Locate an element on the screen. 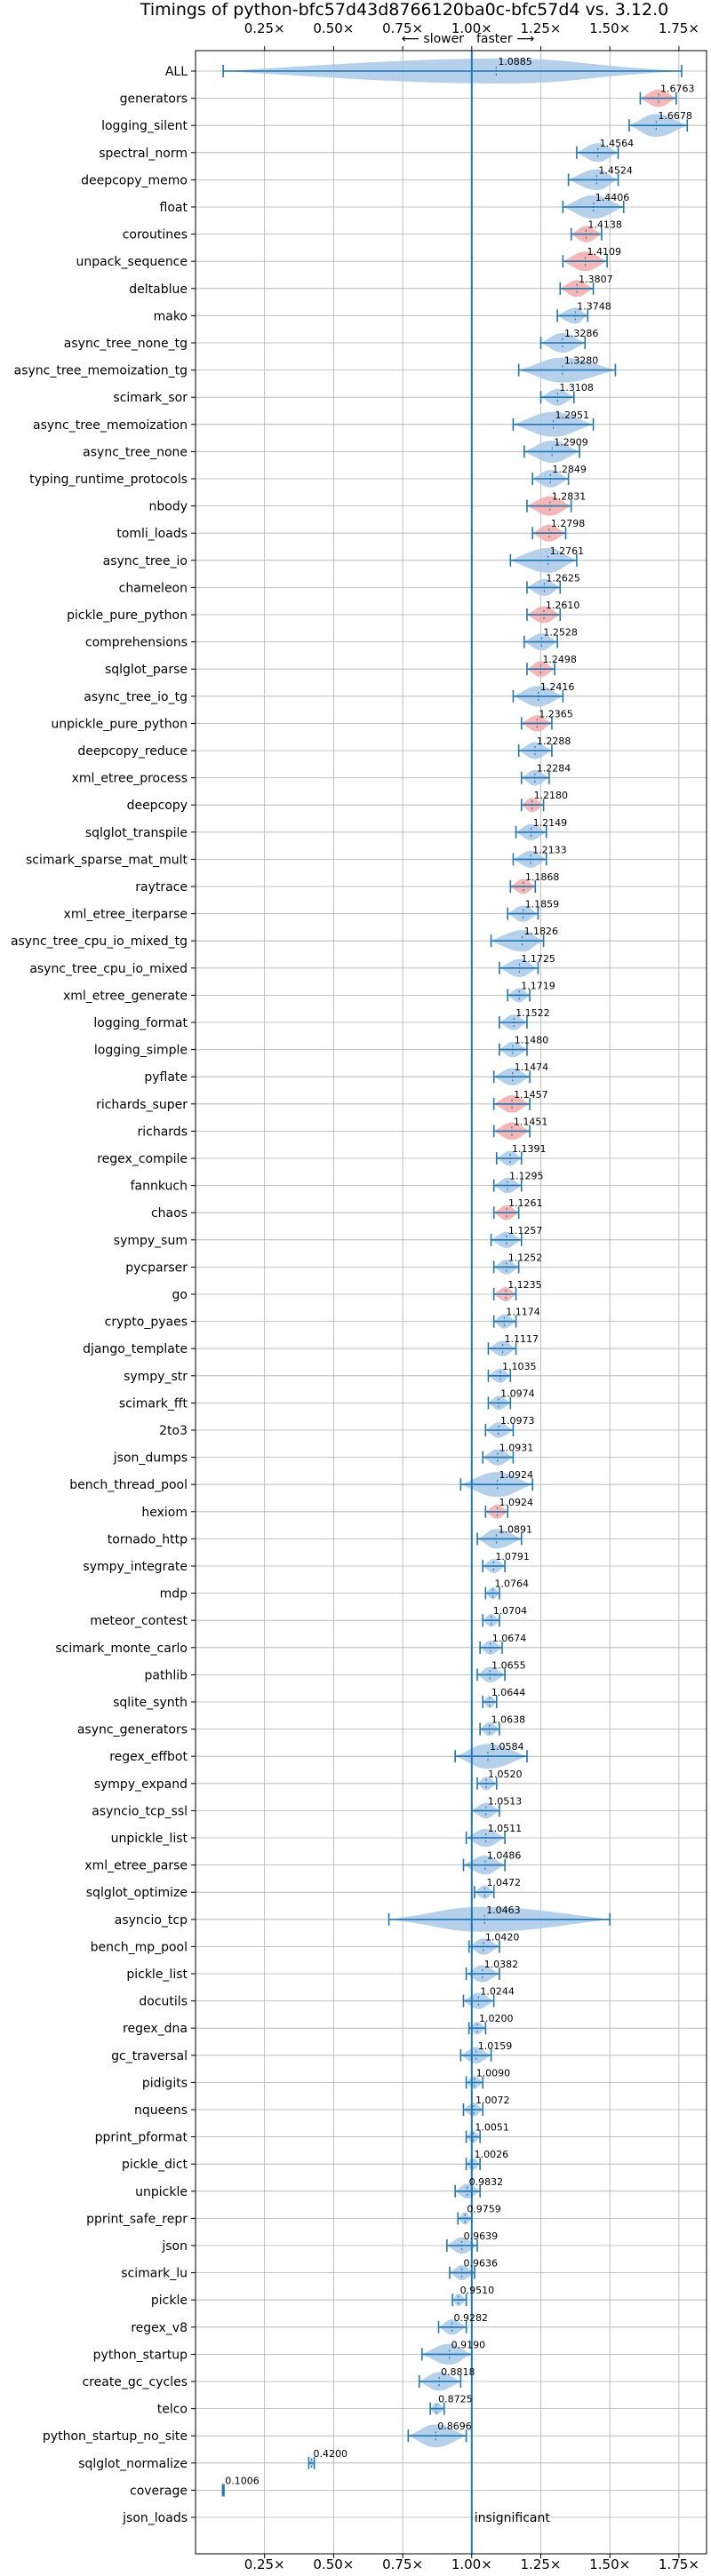  benchmark-label: json_dumps is located at coordinates (150, 1458).